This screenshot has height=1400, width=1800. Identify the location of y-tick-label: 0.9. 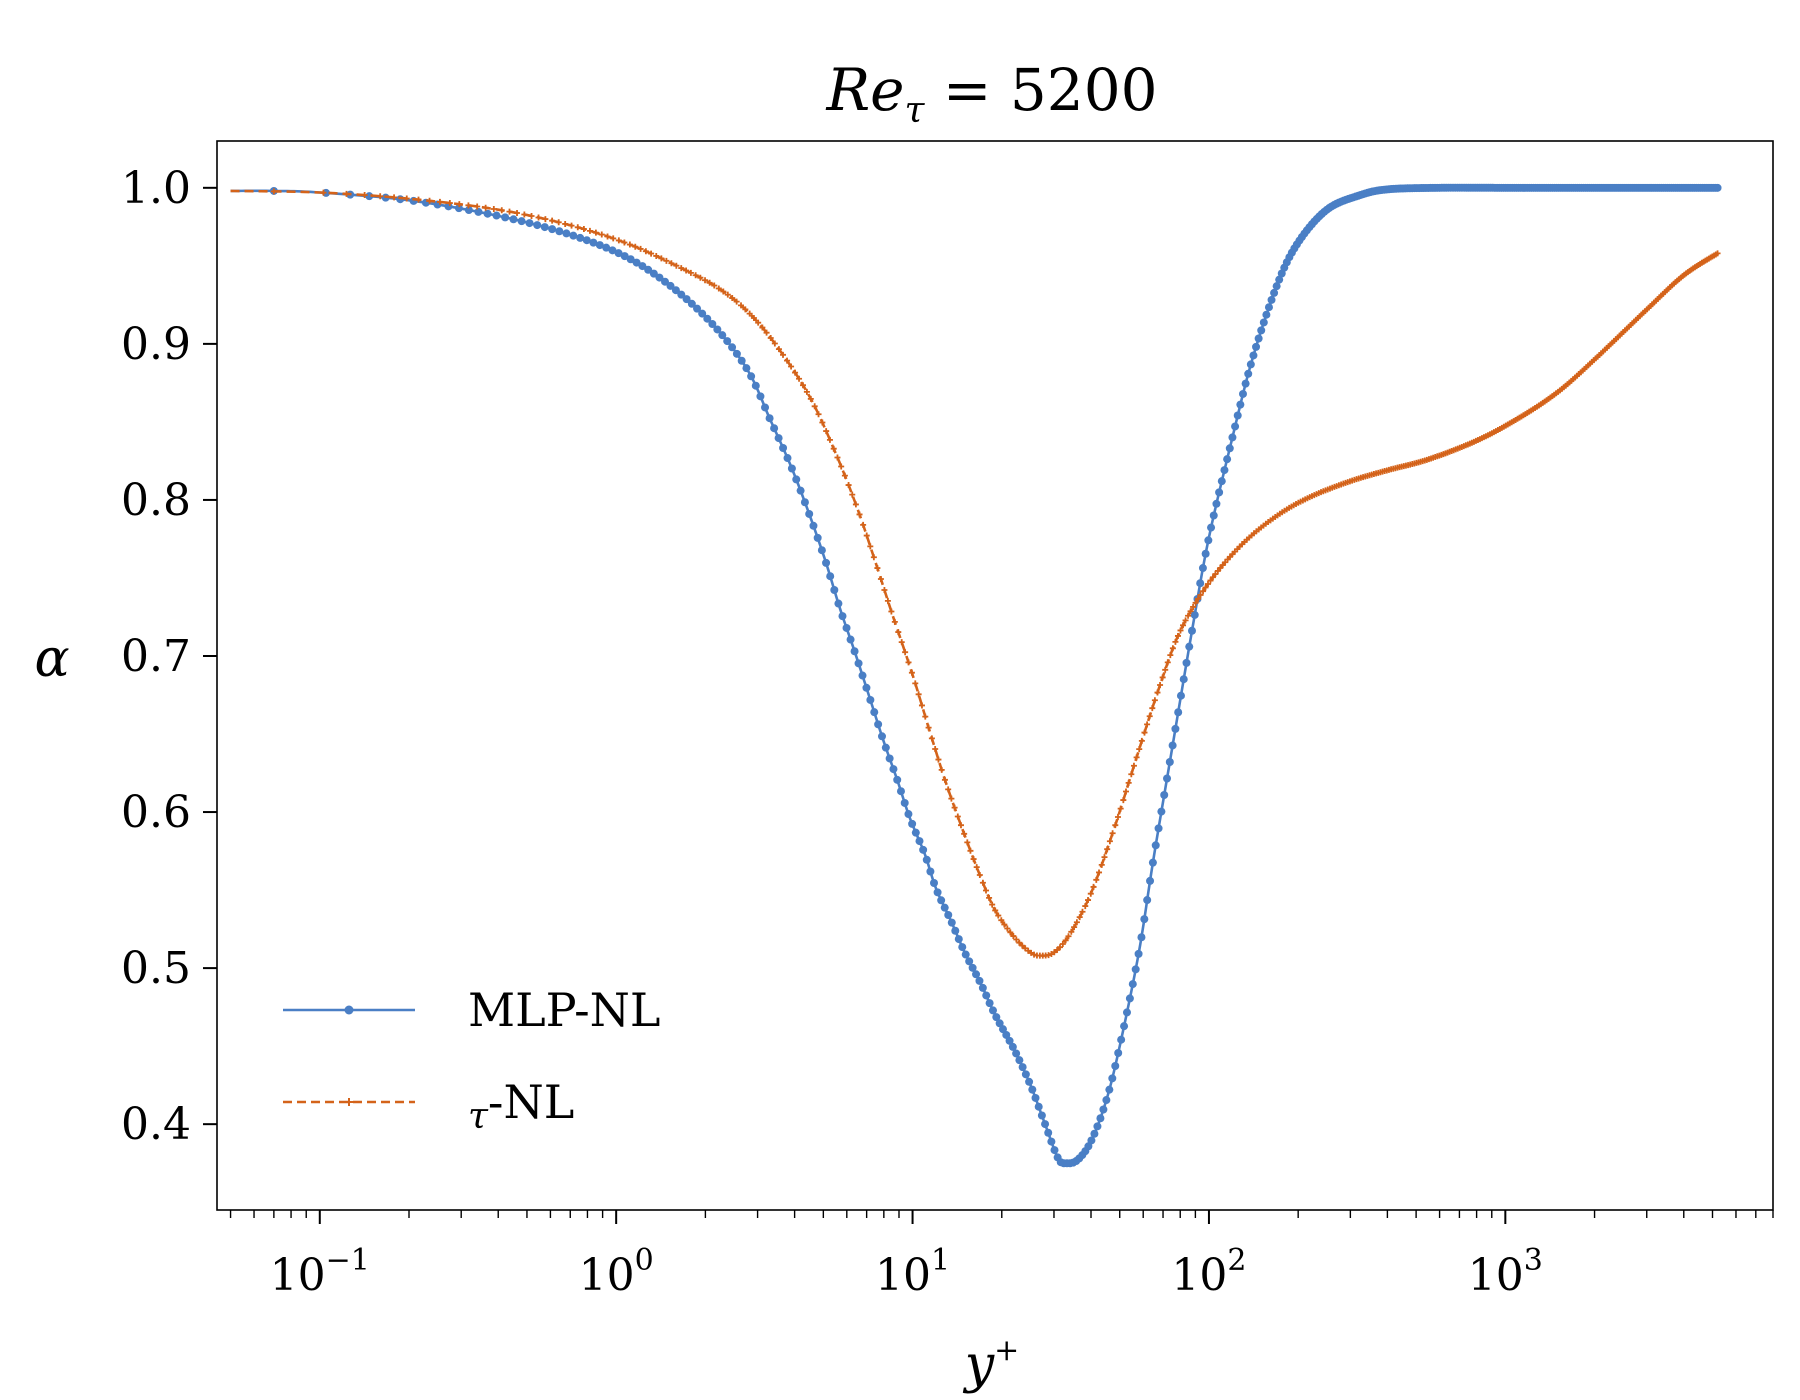
(156, 344).